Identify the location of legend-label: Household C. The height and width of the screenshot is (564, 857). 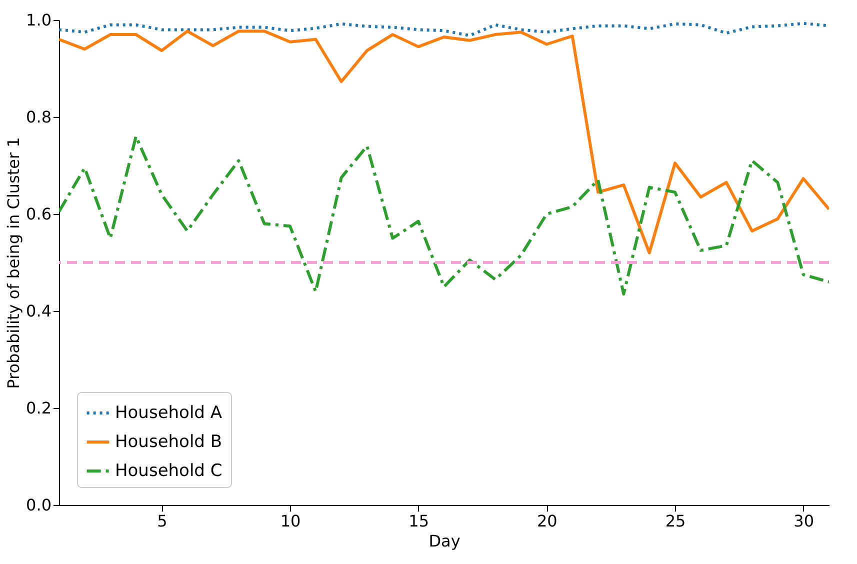
(168, 471).